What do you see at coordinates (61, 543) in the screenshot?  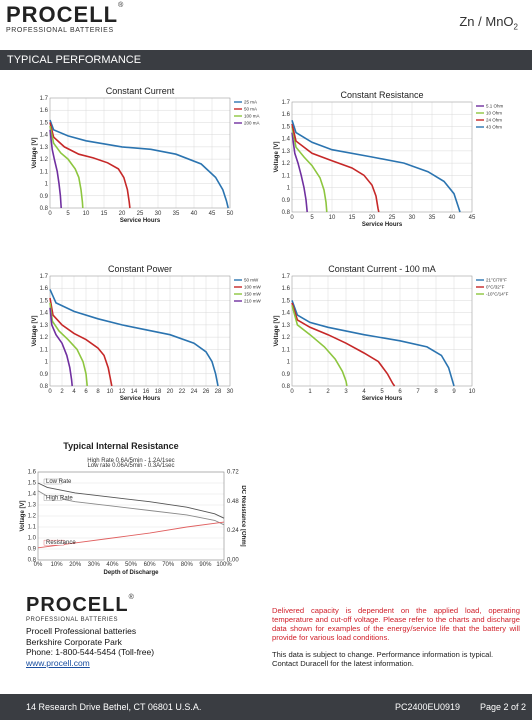 I see `series-label-resistance: Resistance` at bounding box center [61, 543].